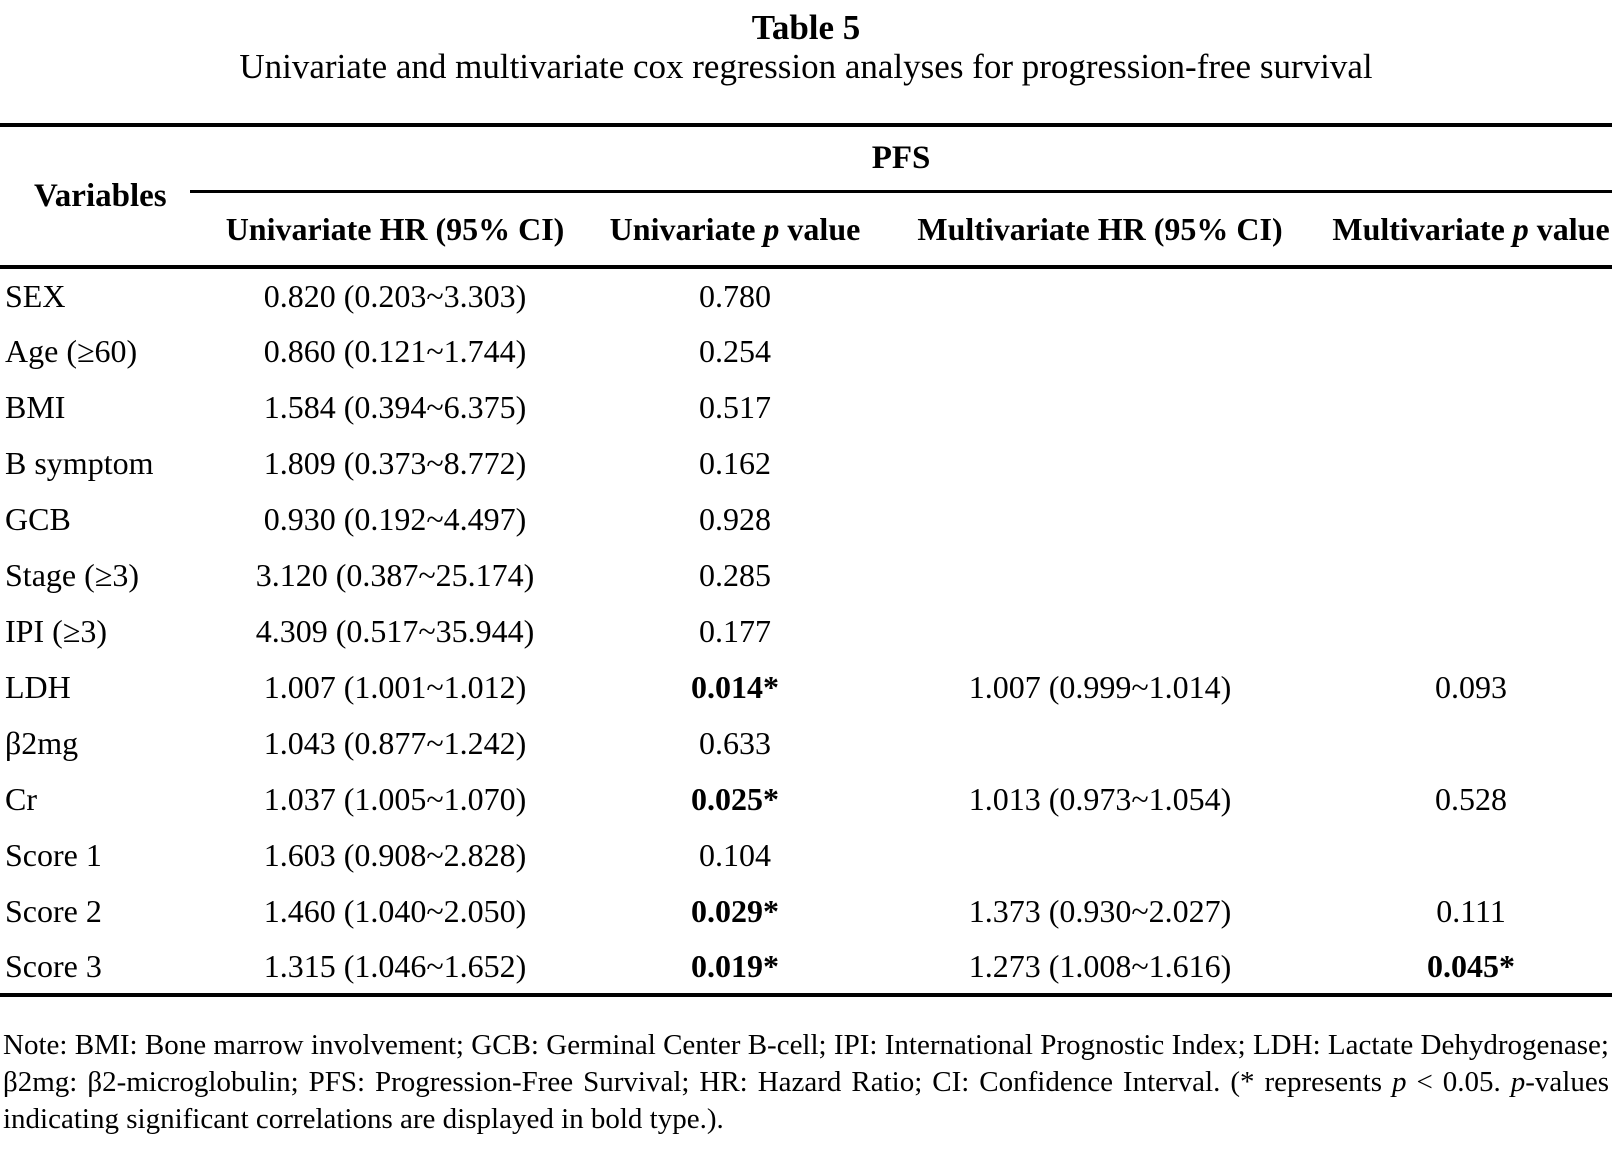  What do you see at coordinates (395, 854) in the screenshot?
I see `univariate-hr-cell: 1.603 (0.908~2.828)` at bounding box center [395, 854].